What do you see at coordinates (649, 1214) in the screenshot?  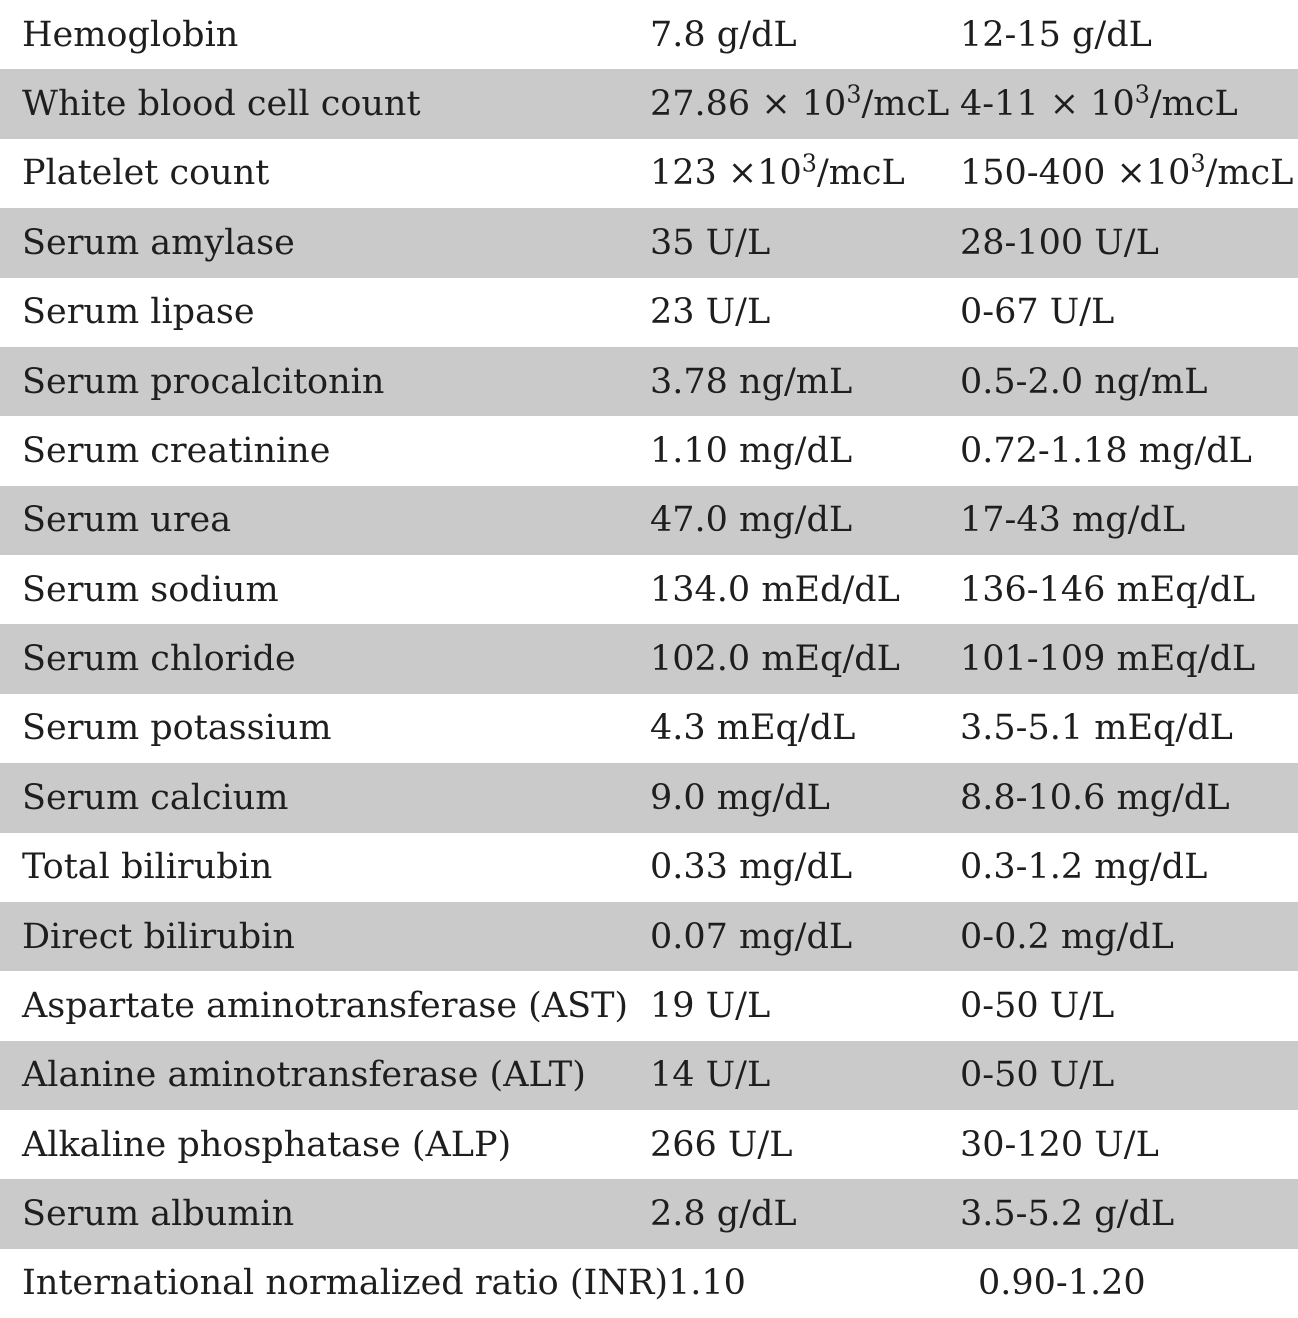 I see `table-row: Serum albumin 2.8 g/dL 3.5-5.2 g/dL` at bounding box center [649, 1214].